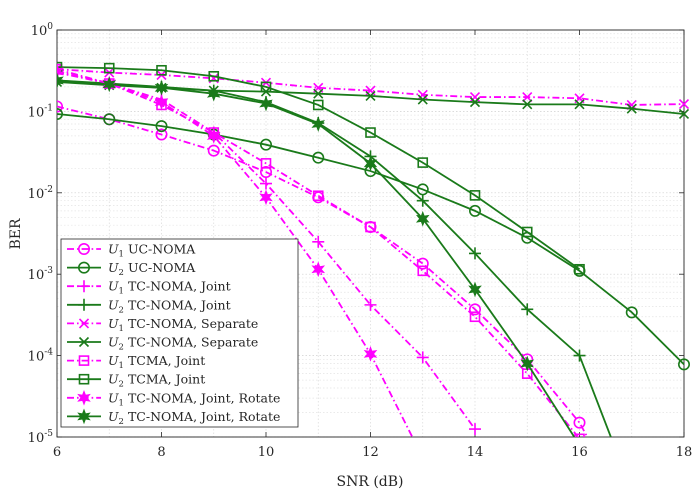 This screenshot has height=495, width=698. I want to click on legend-label: U1 UC-NOMA, so click(152, 251).